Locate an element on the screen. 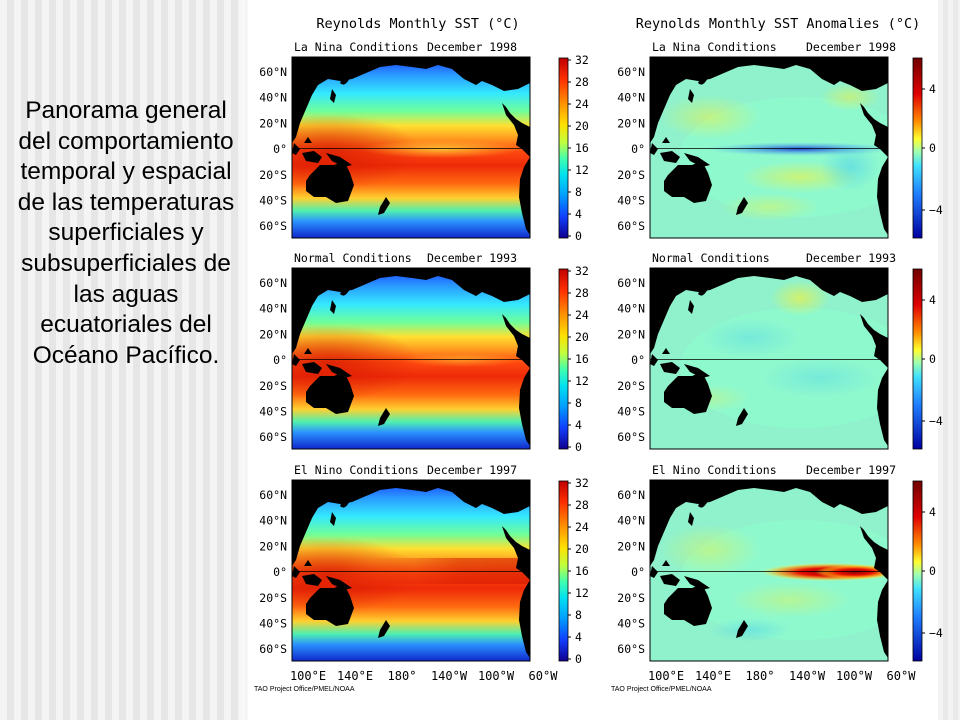 This screenshot has width=960, height=720. credit-anomaly: TAO Project Office/PMEL/NOAA is located at coordinates (661, 689).